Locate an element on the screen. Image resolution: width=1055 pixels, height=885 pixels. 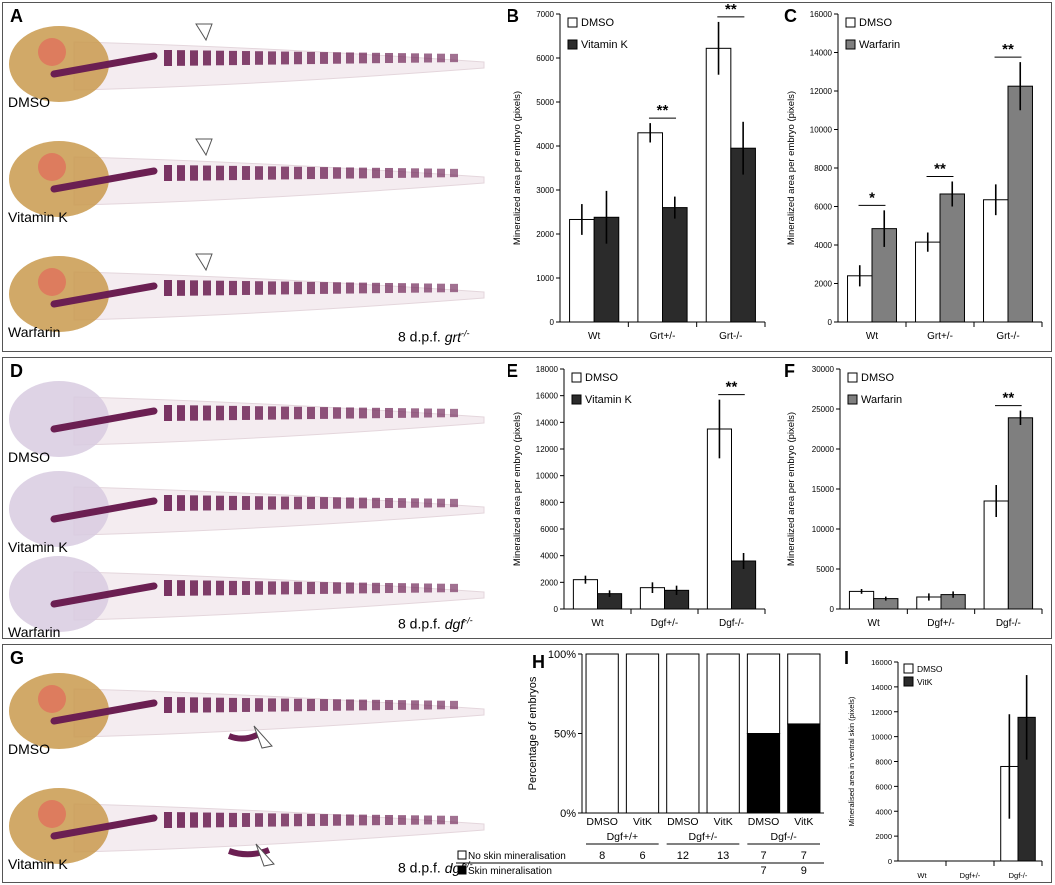
larva-body is located at coordinates (279, 66).